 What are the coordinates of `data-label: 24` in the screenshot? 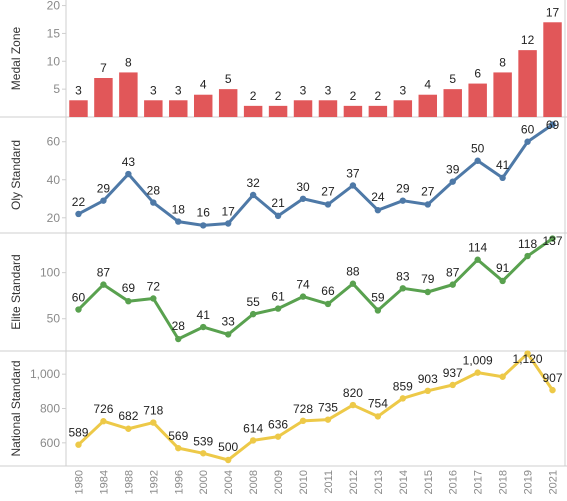 It's located at (378, 197).